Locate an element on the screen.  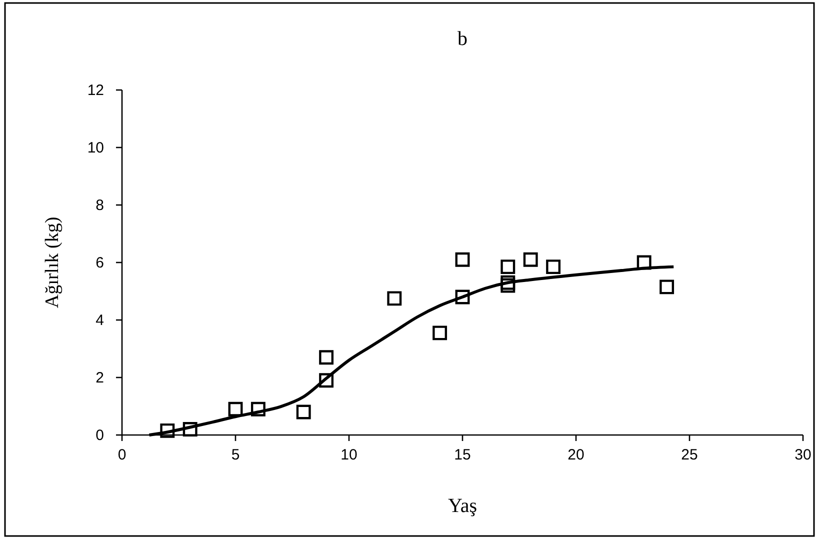
y-tick-label: 10 is located at coordinates (95, 147).